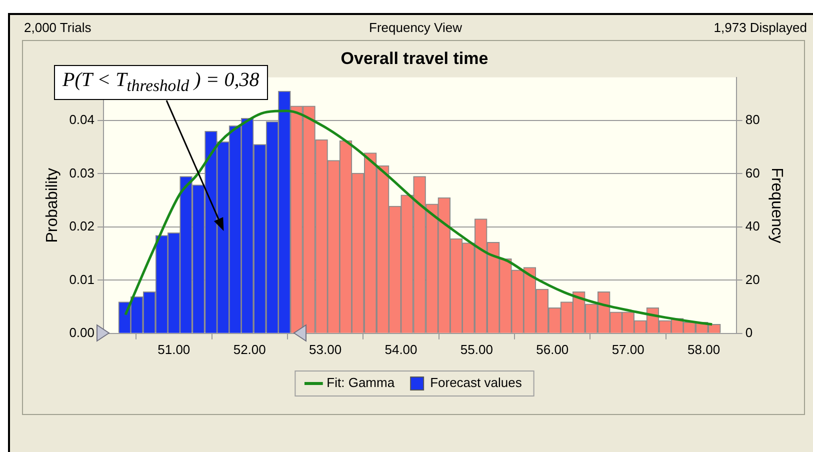 The image size is (813, 452). I want to click on y-tick-label: 0.04, so click(81, 120).